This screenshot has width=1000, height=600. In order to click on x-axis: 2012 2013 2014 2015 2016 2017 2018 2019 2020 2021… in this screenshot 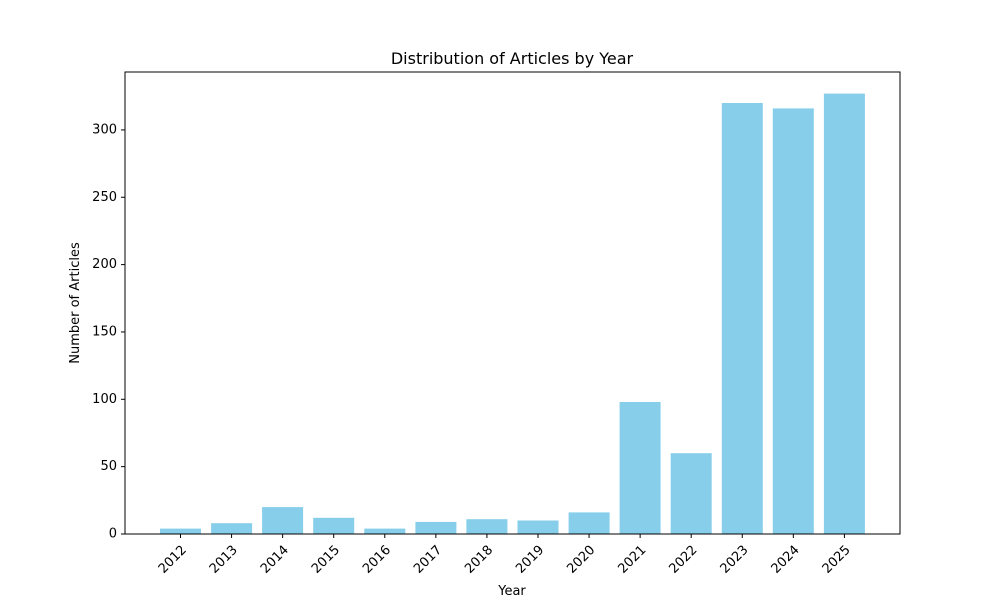, I will do `click(505, 555)`.